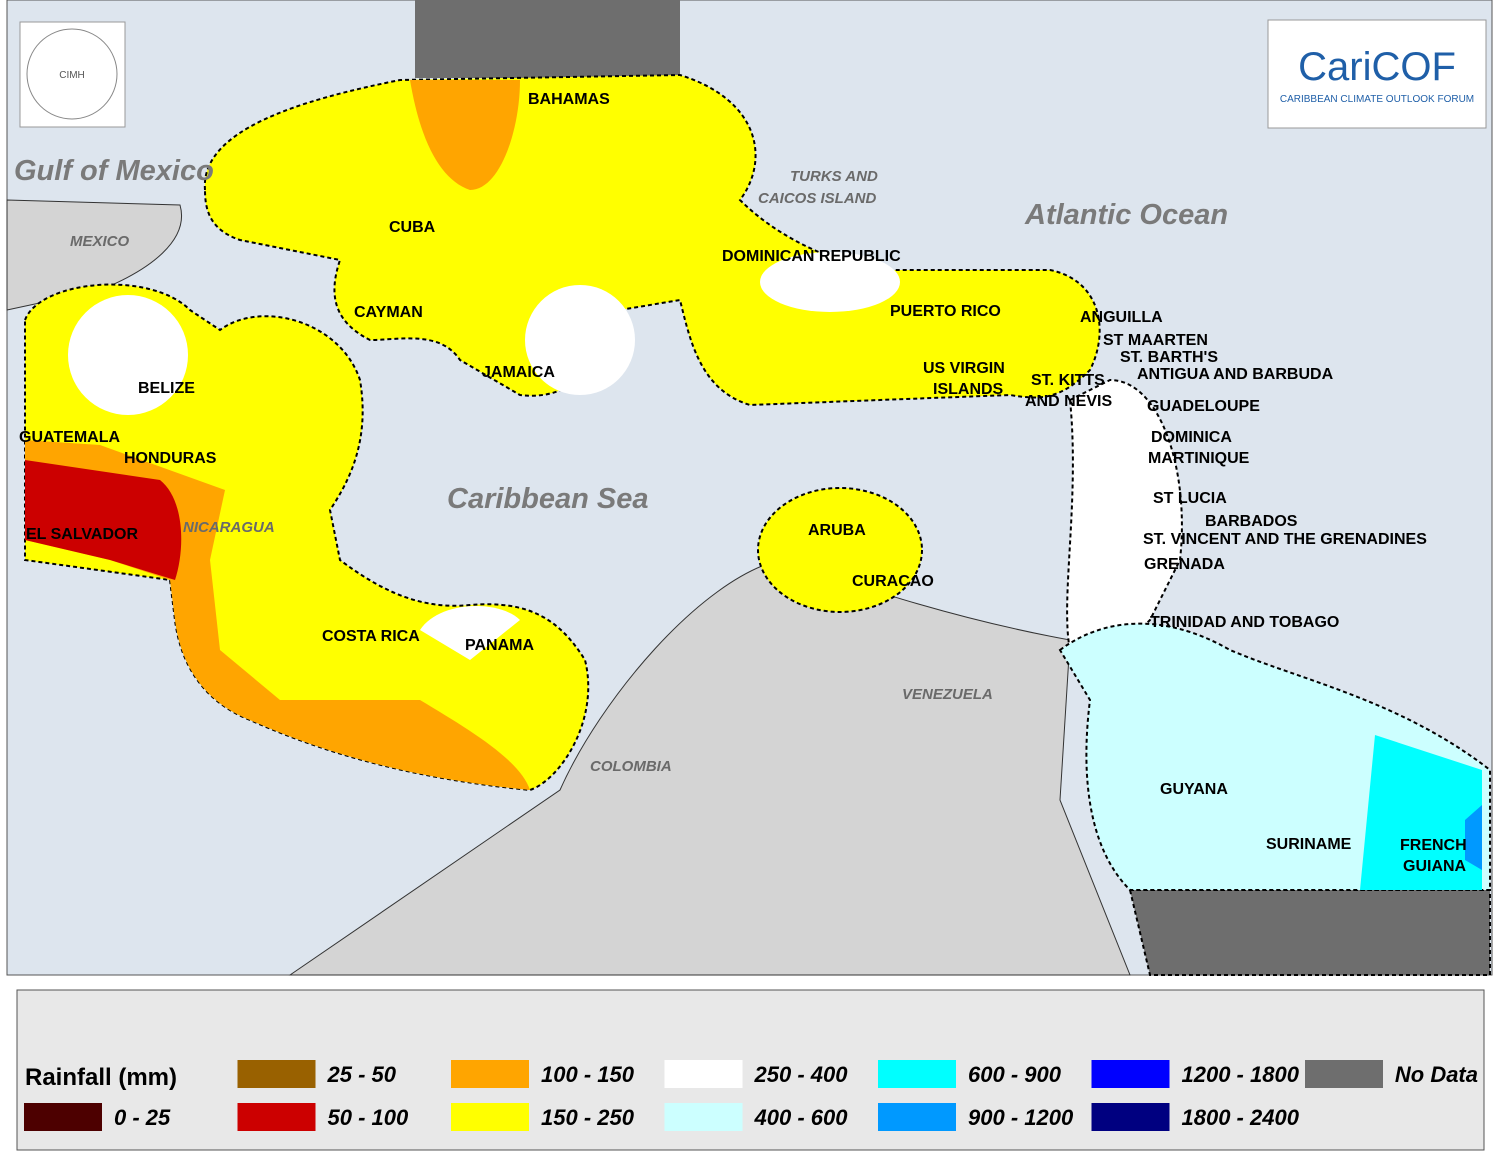 This screenshot has width=1500, height=1166. What do you see at coordinates (1377, 99) in the screenshot?
I see `caricof-subtitle: CARIBBEAN CLIMATE OUTLOOK FORUM` at bounding box center [1377, 99].